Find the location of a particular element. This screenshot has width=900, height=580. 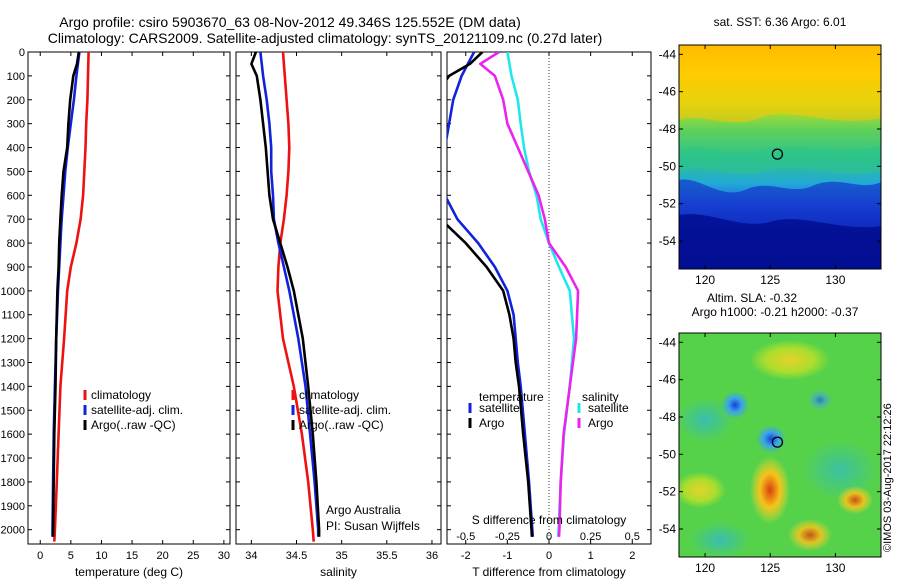

sst-map-xtick-label: 120 is located at coordinates (705, 280).